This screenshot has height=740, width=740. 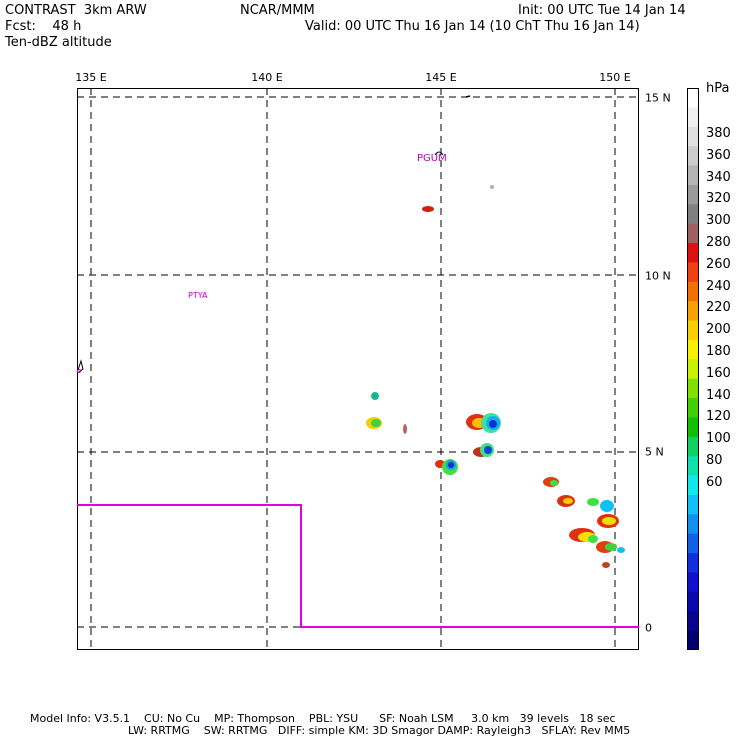 I want to click on domain-boundary, so click(x=358, y=566).